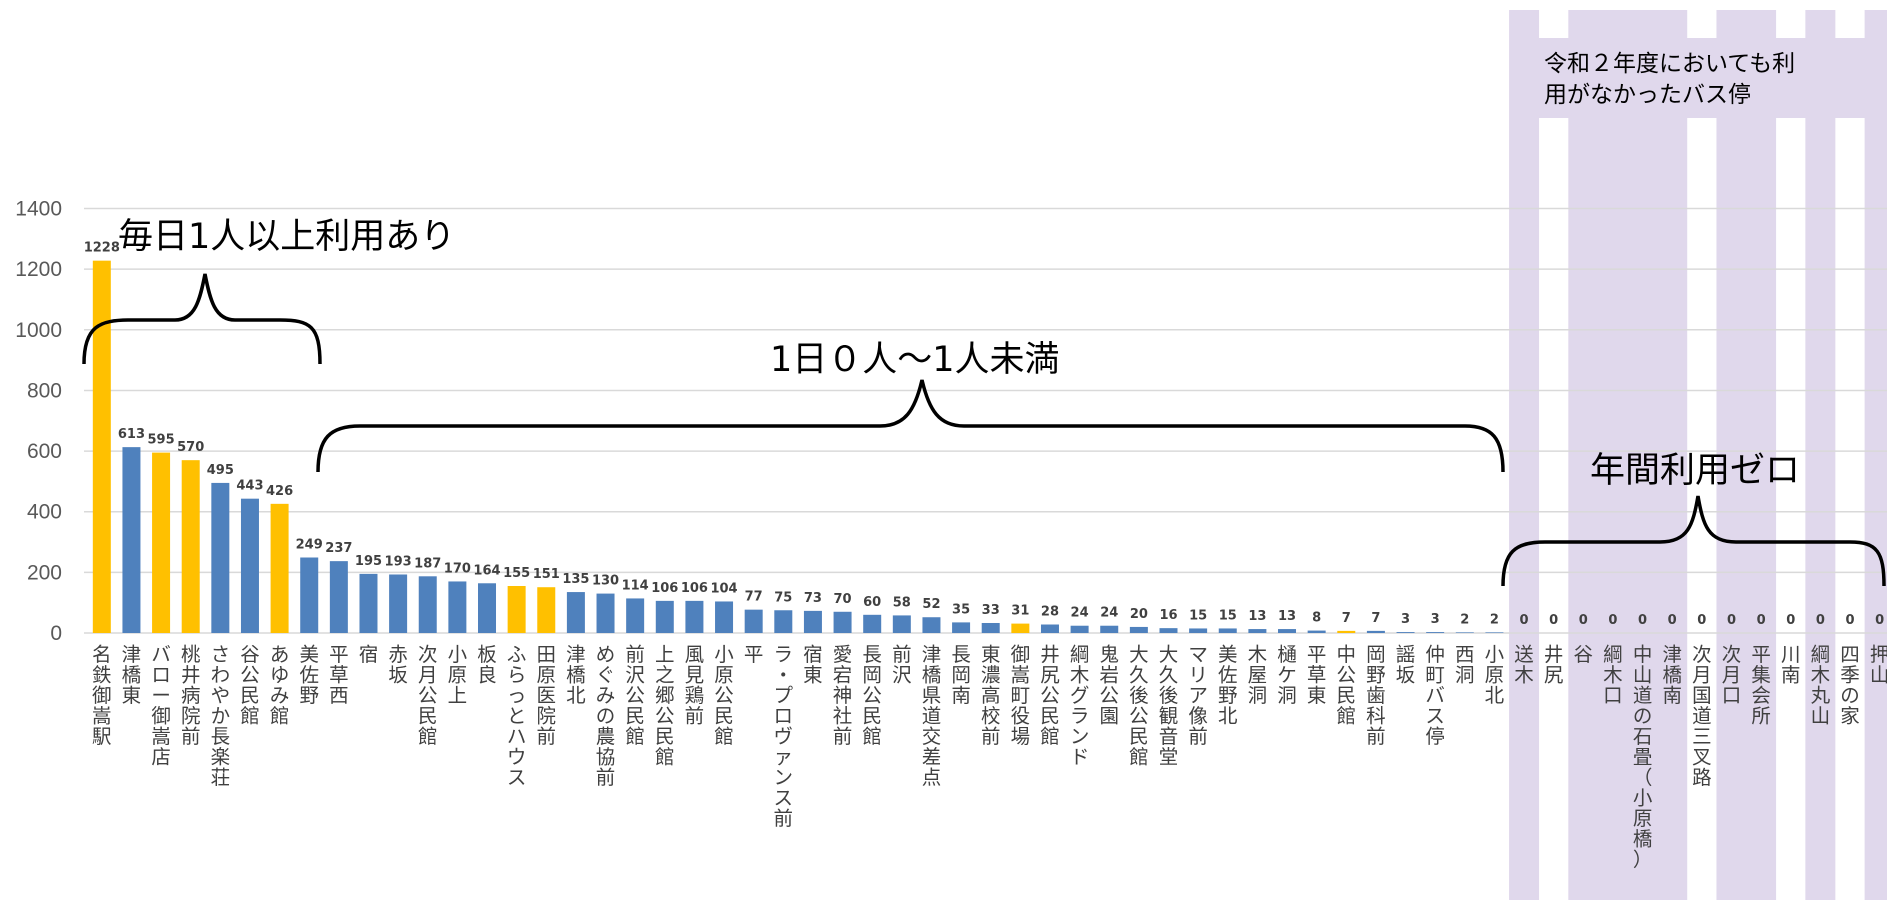 The height and width of the screenshot is (900, 1887). What do you see at coordinates (961, 609) in the screenshot?
I see `data-label: 35` at bounding box center [961, 609].